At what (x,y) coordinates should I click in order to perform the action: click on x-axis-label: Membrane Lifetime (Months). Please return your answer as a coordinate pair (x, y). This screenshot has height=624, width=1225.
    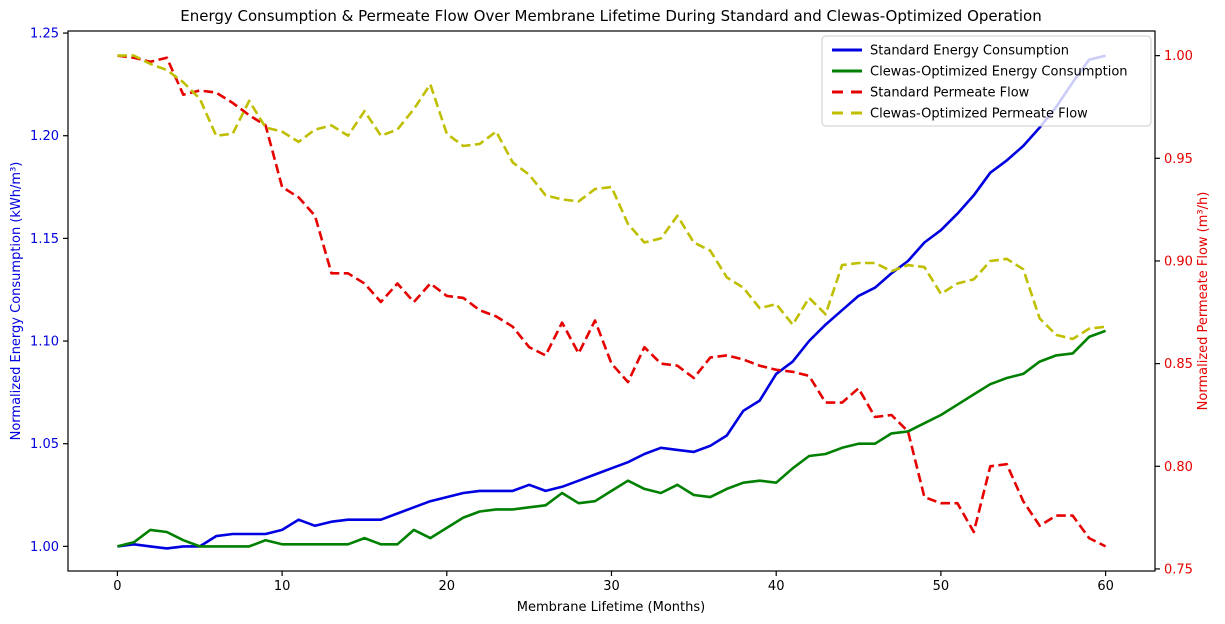
    Looking at the image, I should click on (611, 607).